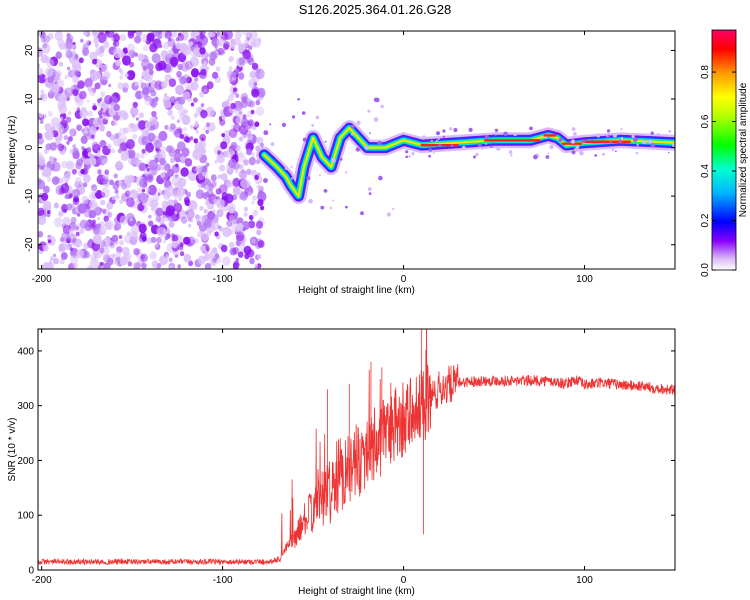 This screenshot has height=600, width=750. I want to click on y-tick-label: -10, so click(29, 195).